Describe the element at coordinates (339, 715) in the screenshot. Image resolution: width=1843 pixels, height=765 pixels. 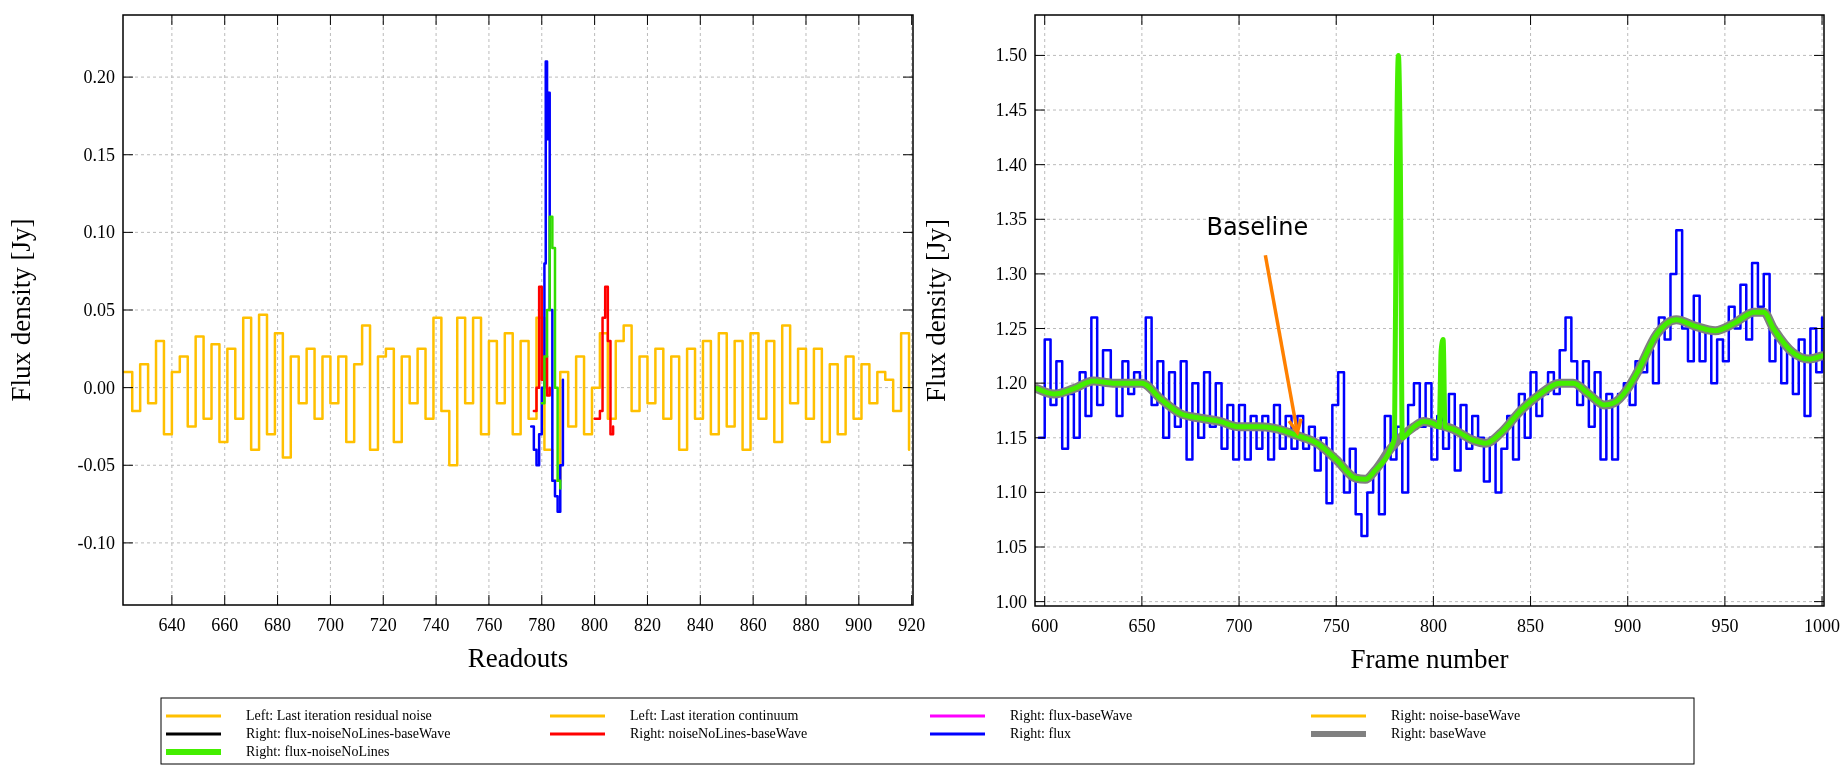
I see `legend-label: Left: Last iteration residual noise` at that location.